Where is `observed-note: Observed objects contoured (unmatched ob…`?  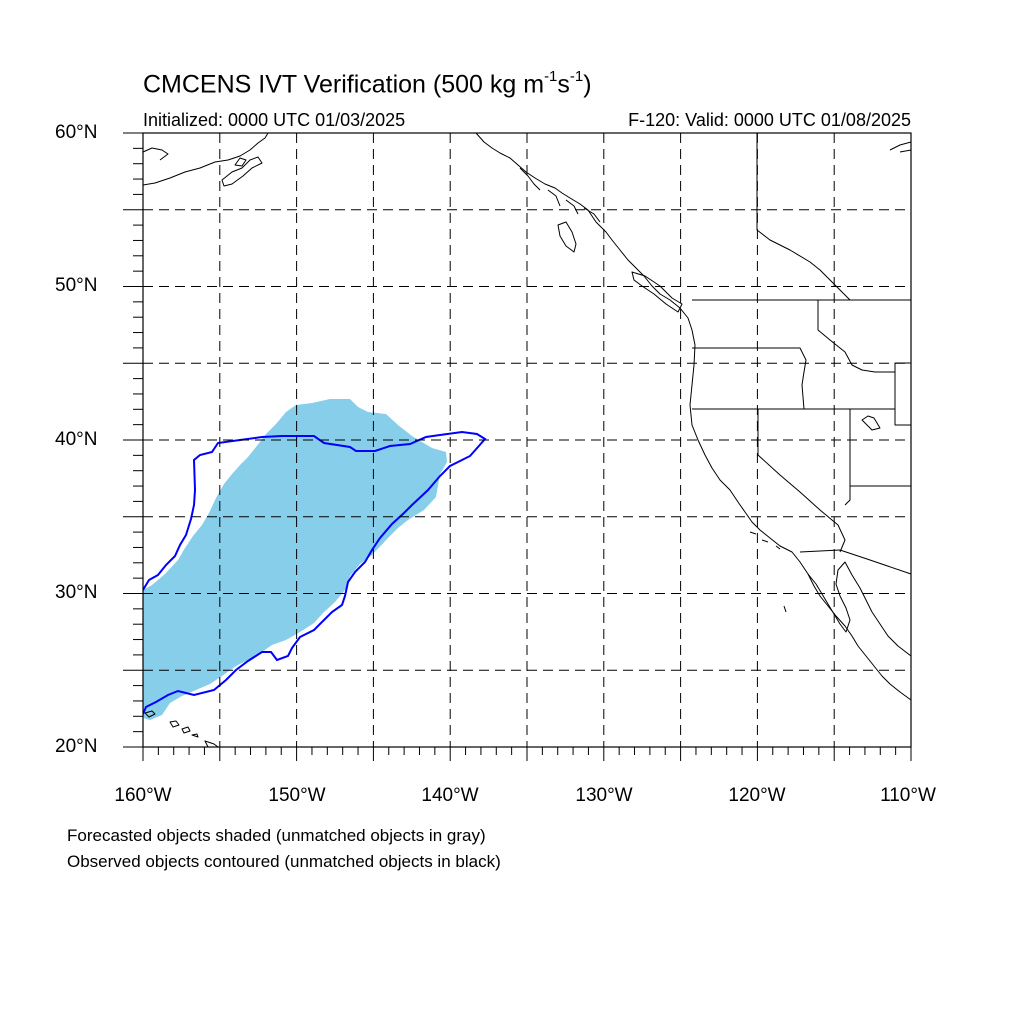 observed-note: Observed objects contoured (unmatched ob… is located at coordinates (284, 861).